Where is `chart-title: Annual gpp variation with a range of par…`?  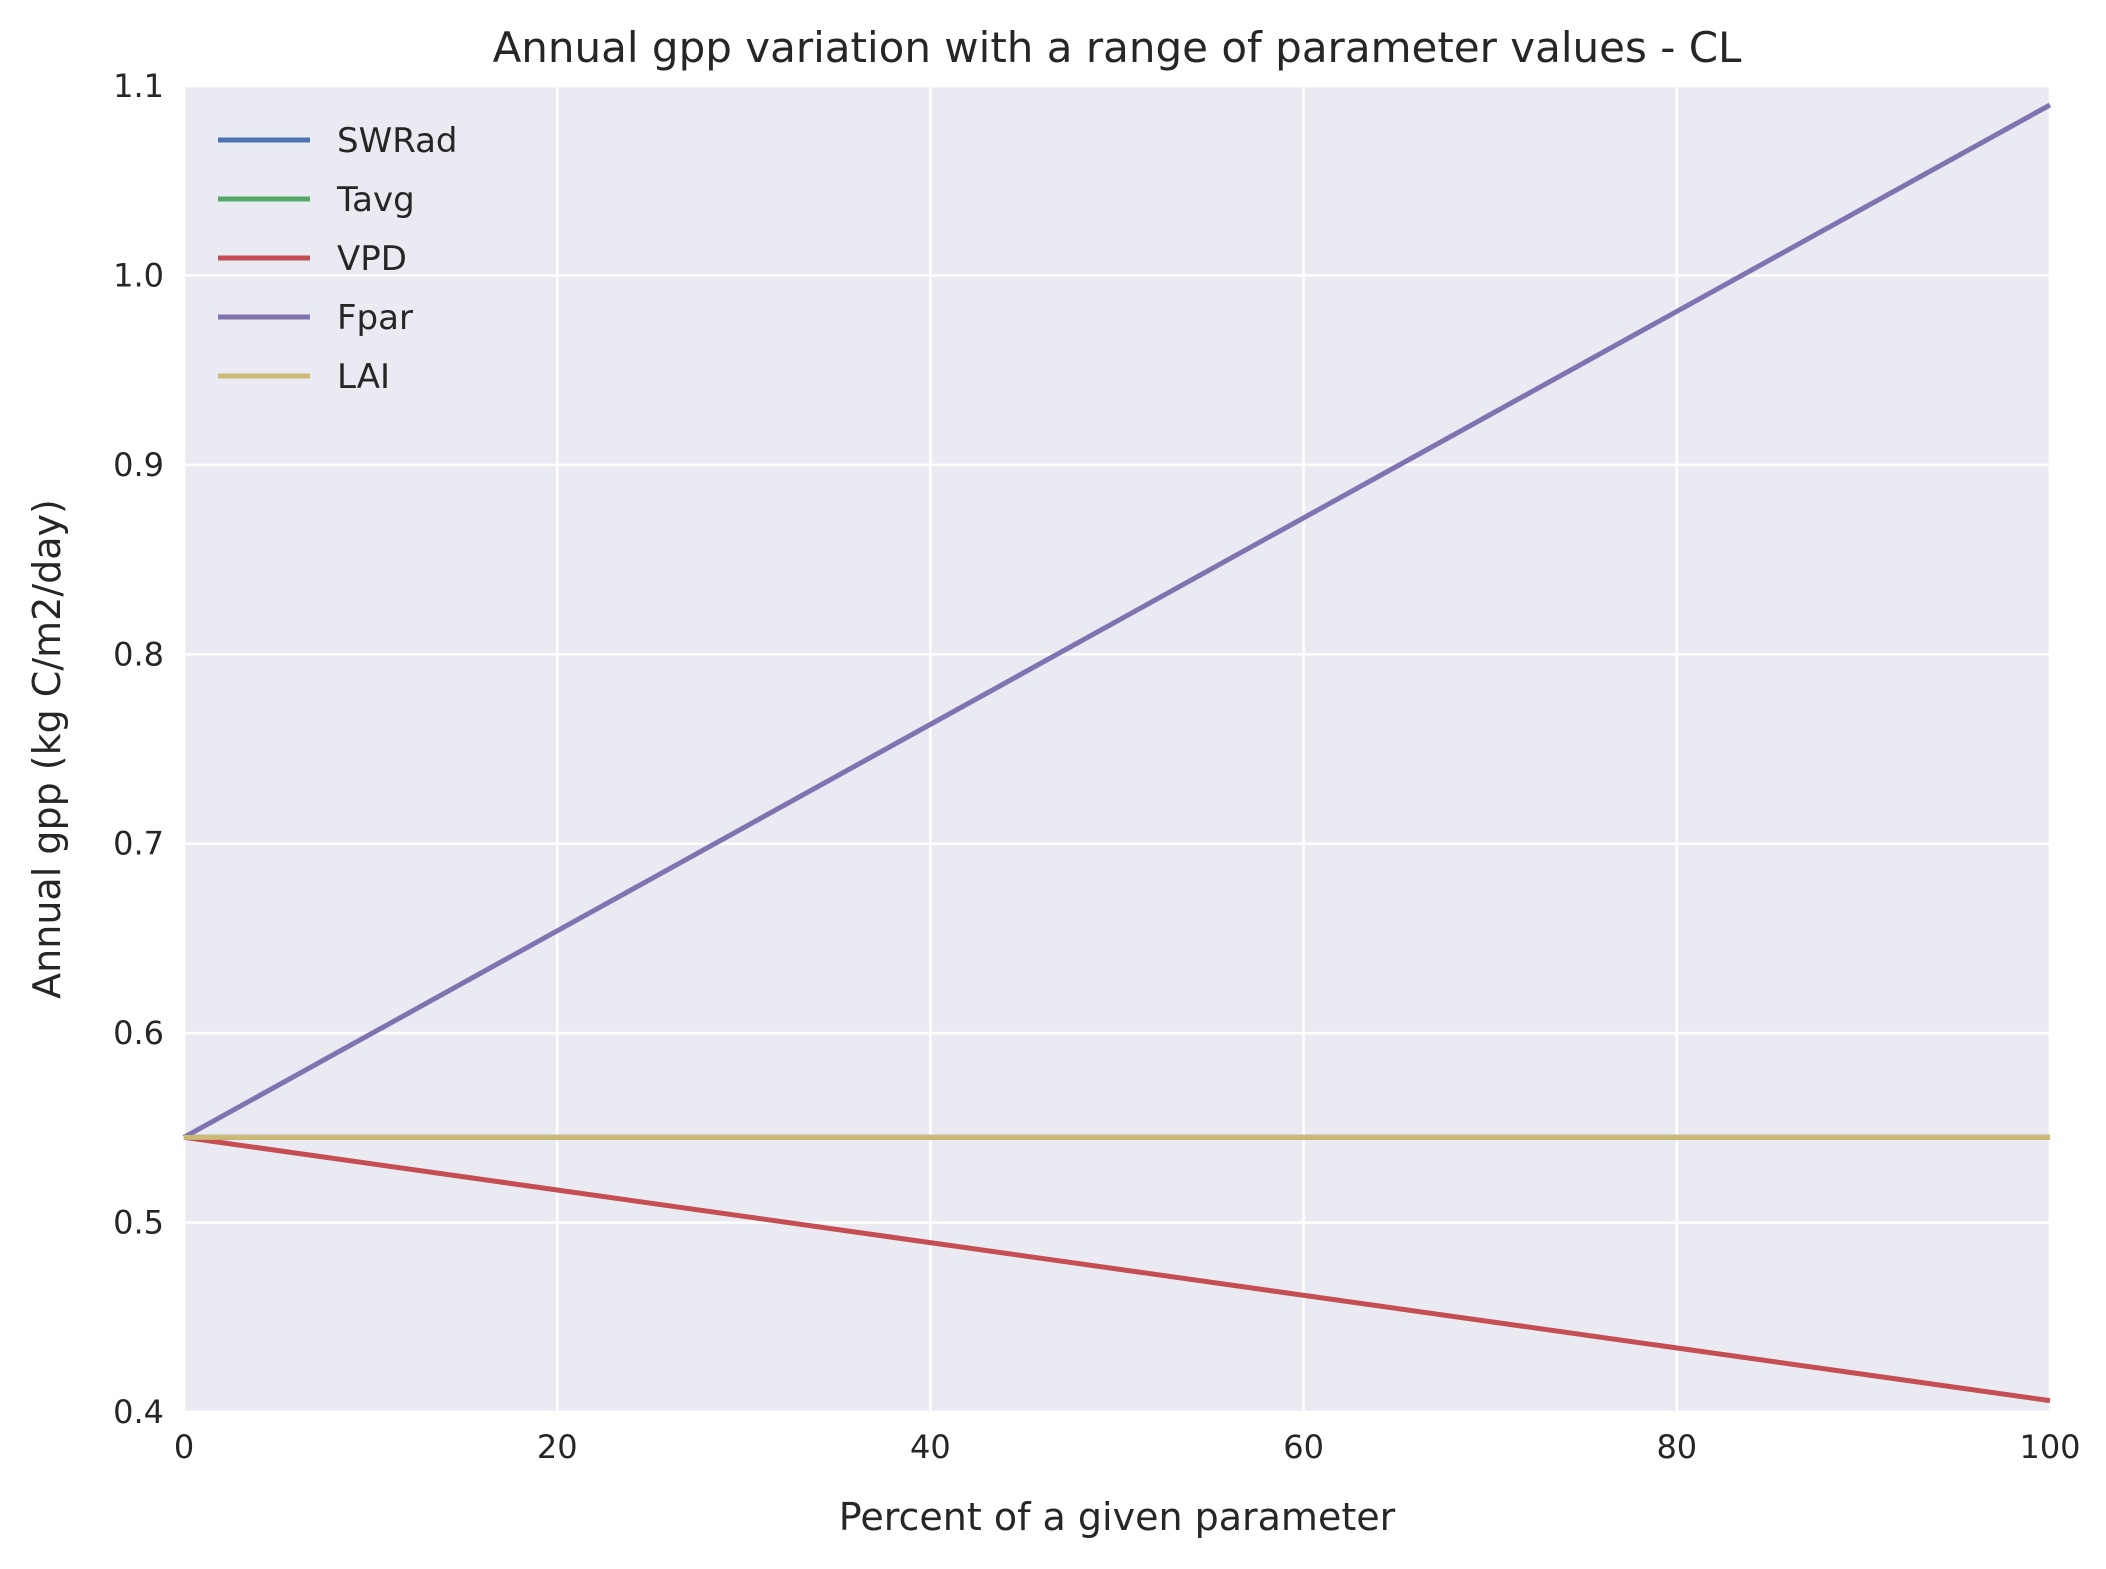
chart-title: Annual gpp variation with a range of par… is located at coordinates (1117, 47).